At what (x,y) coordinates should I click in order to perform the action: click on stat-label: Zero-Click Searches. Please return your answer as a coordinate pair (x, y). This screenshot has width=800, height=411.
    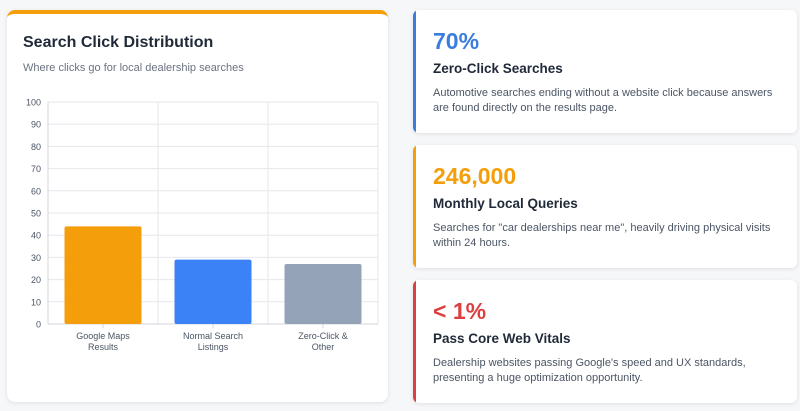
    Looking at the image, I should click on (498, 68).